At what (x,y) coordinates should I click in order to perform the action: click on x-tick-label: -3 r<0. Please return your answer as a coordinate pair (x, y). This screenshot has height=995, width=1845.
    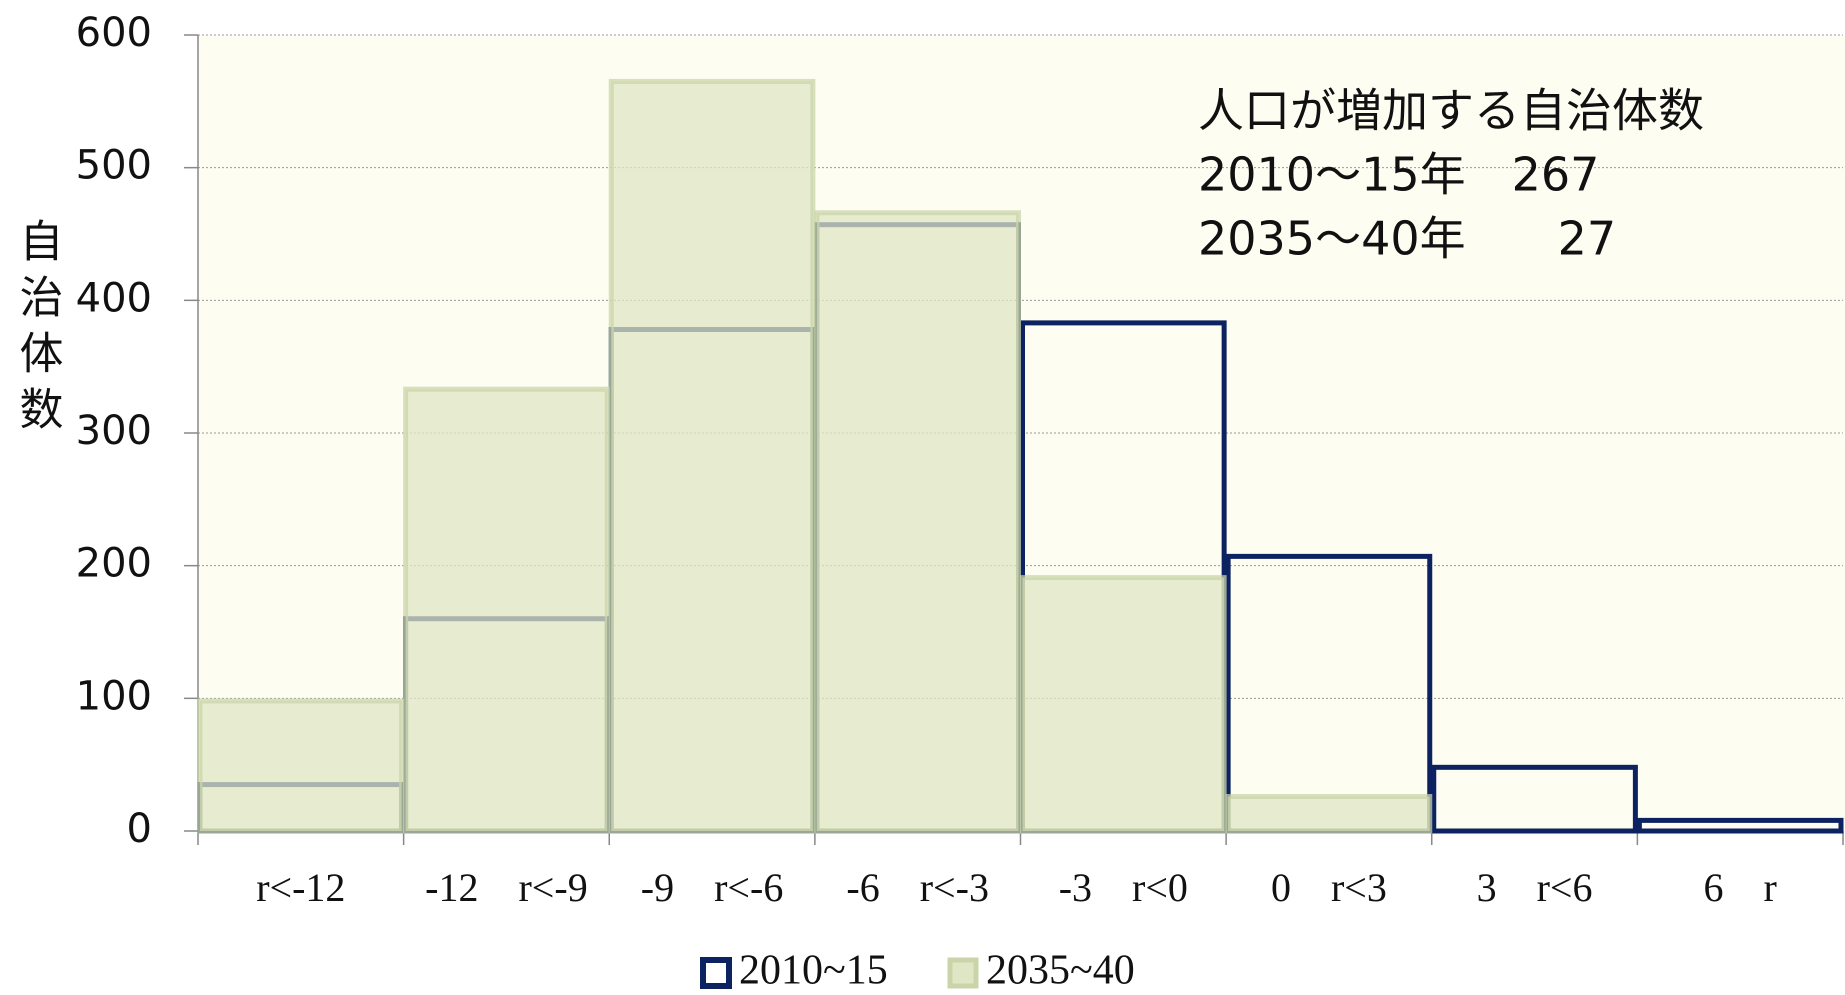
    Looking at the image, I should click on (1123, 887).